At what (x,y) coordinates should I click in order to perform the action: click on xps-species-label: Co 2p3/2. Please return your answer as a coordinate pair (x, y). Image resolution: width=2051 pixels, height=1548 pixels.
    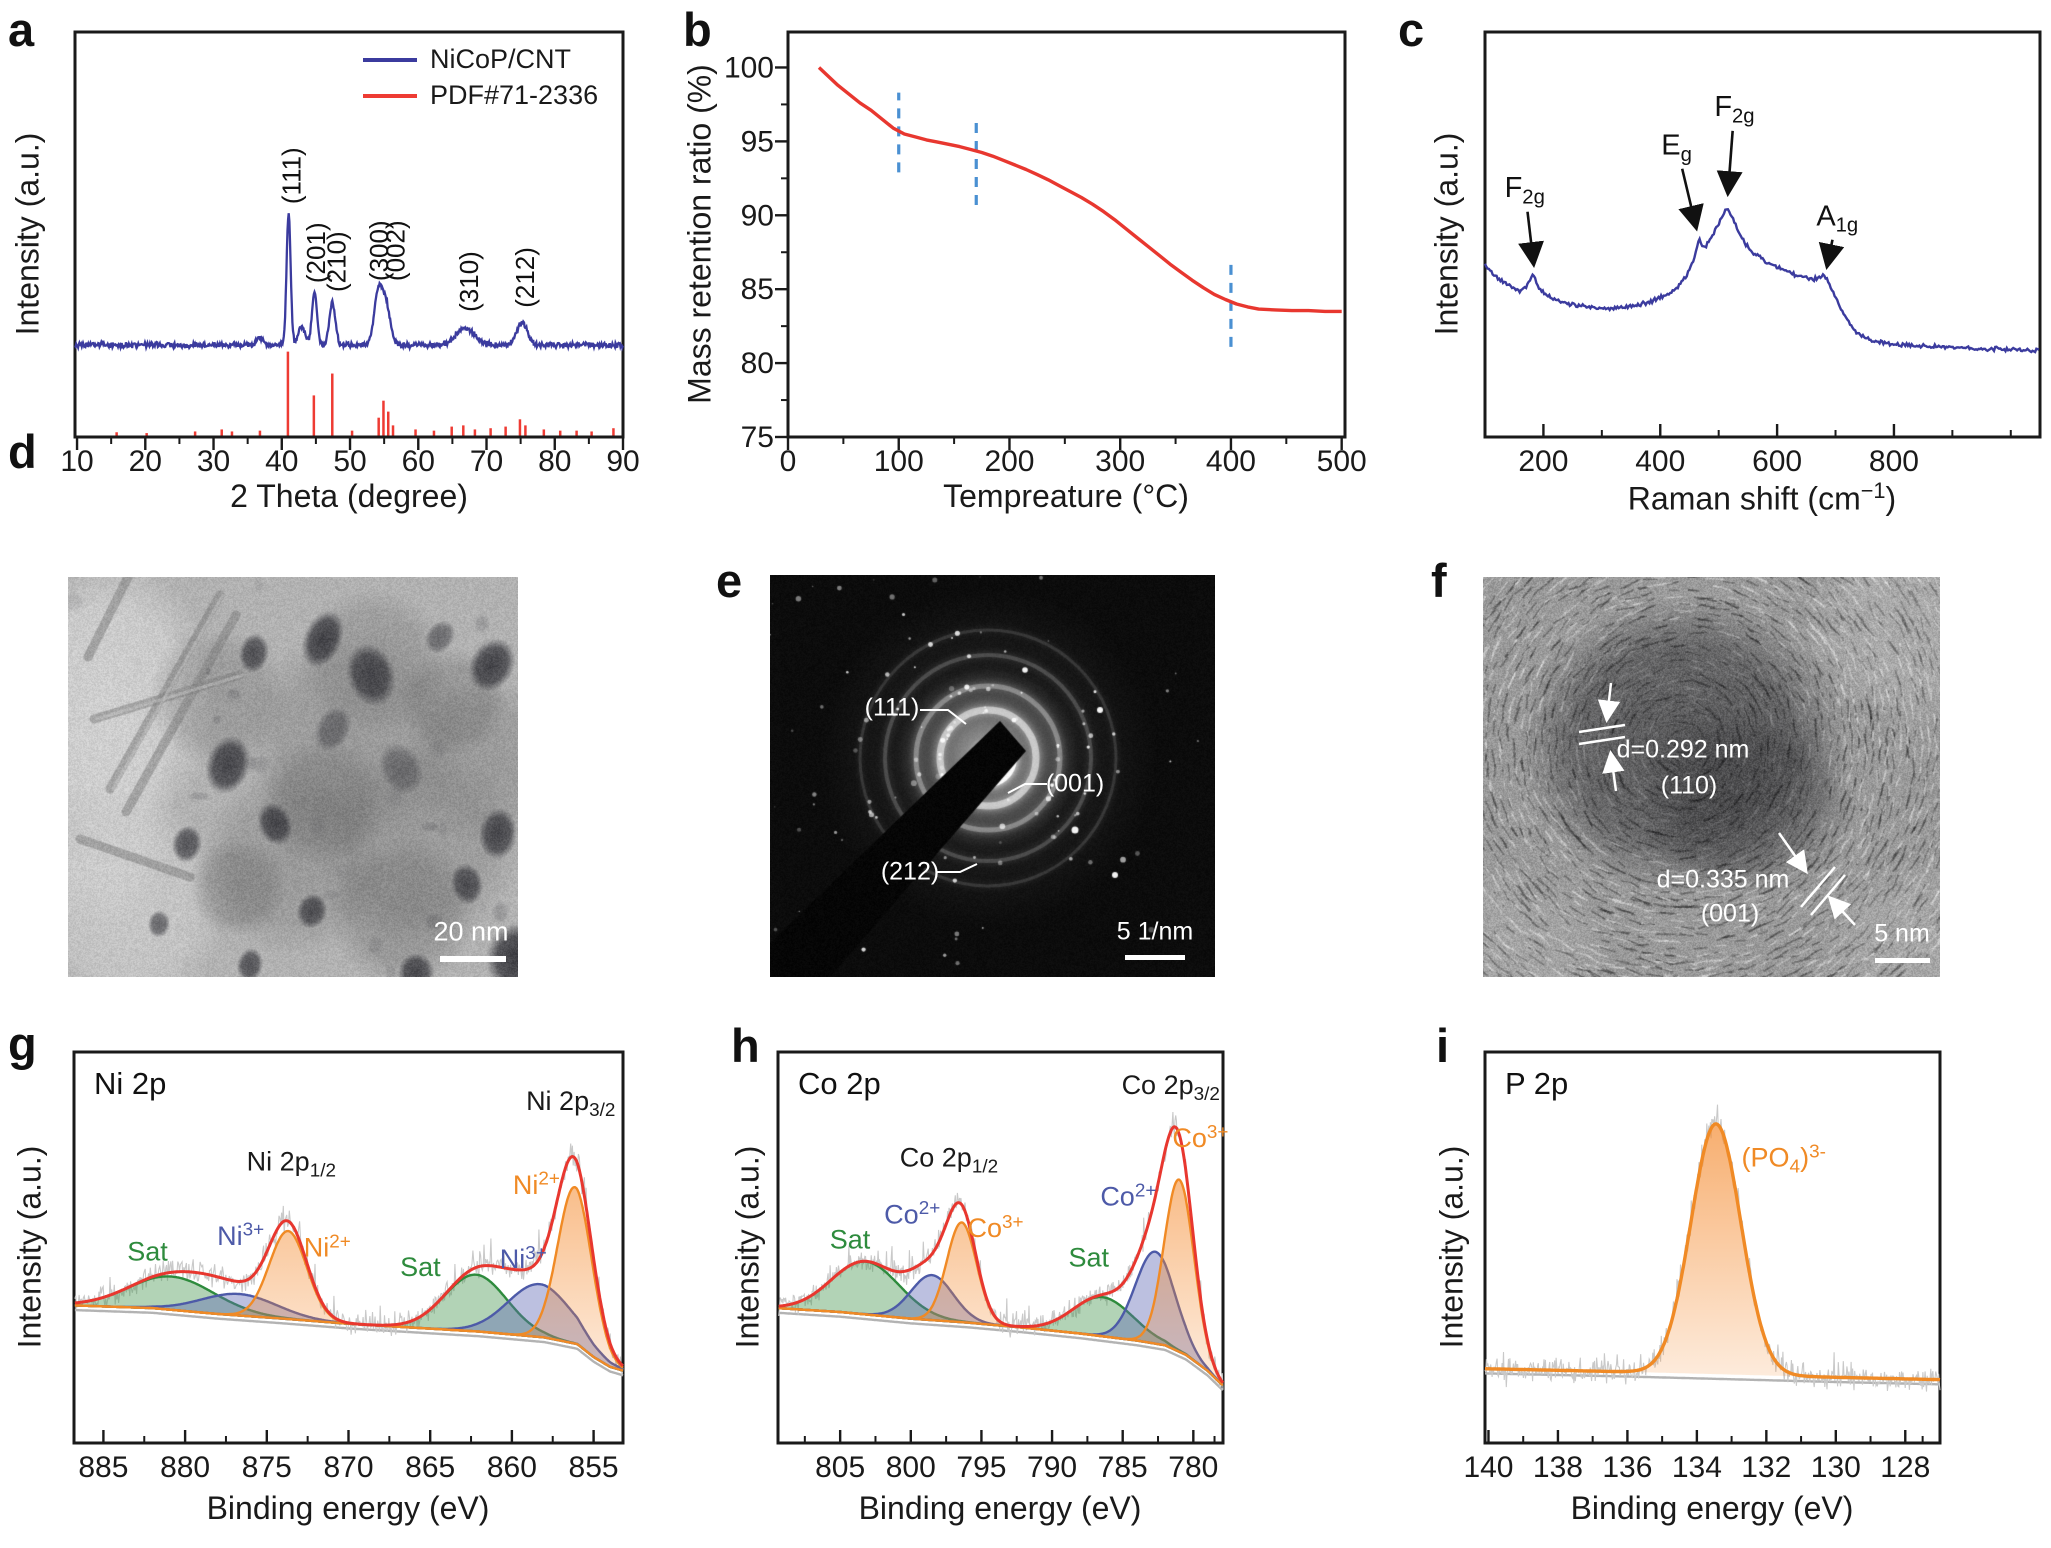
    Looking at the image, I should click on (1171, 1087).